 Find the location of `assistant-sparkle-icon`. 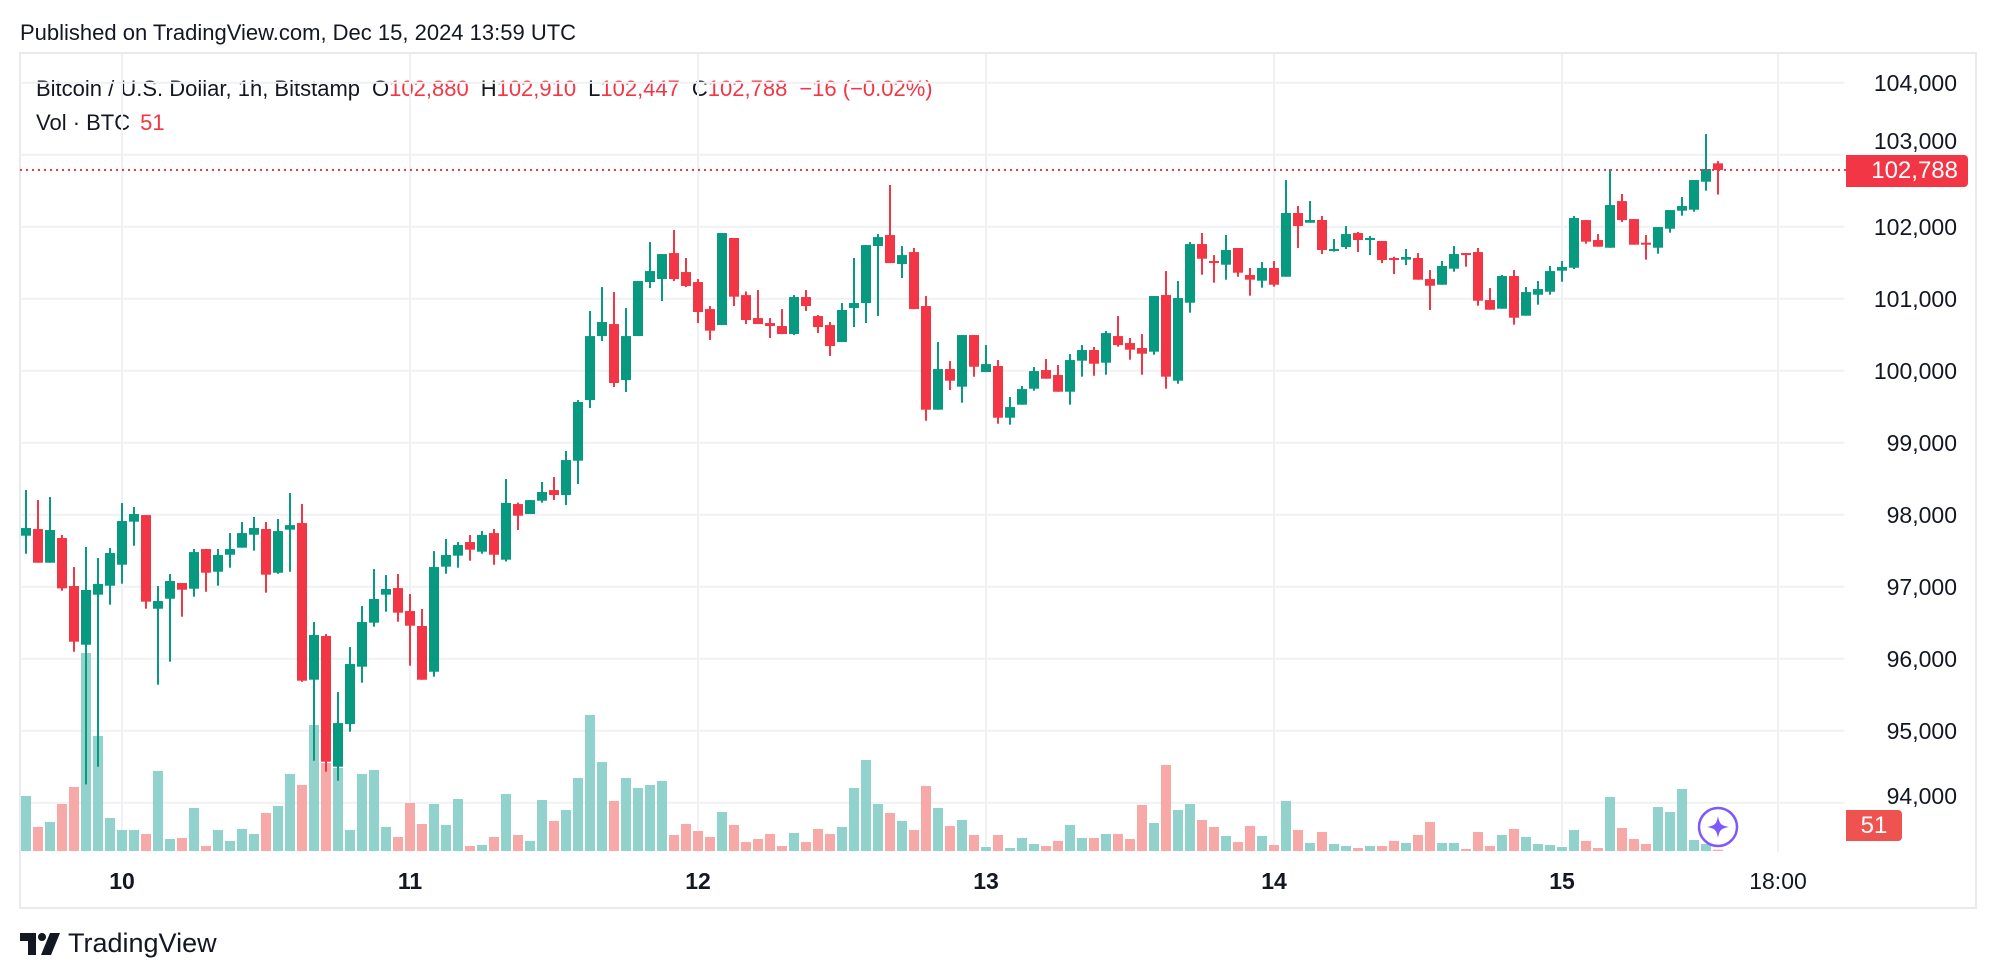

assistant-sparkle-icon is located at coordinates (1718, 827).